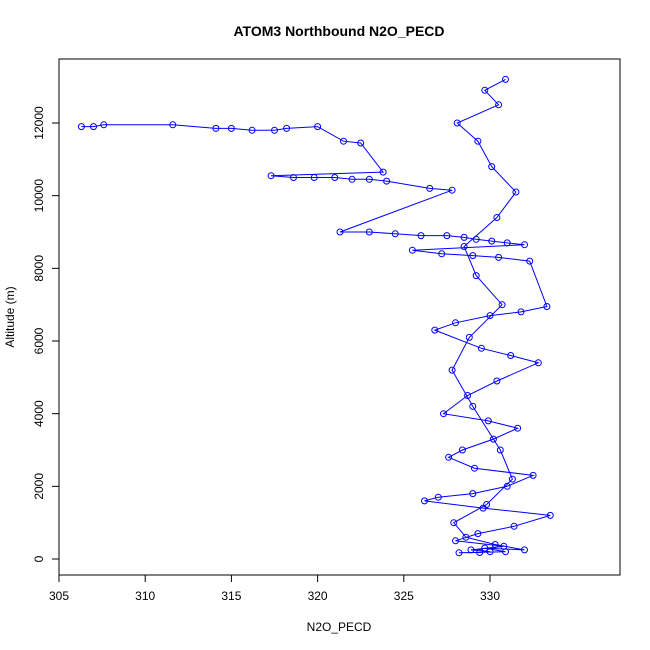 The height and width of the screenshot is (650, 650). What do you see at coordinates (490, 596) in the screenshot?
I see `x-tick-label: 330` at bounding box center [490, 596].